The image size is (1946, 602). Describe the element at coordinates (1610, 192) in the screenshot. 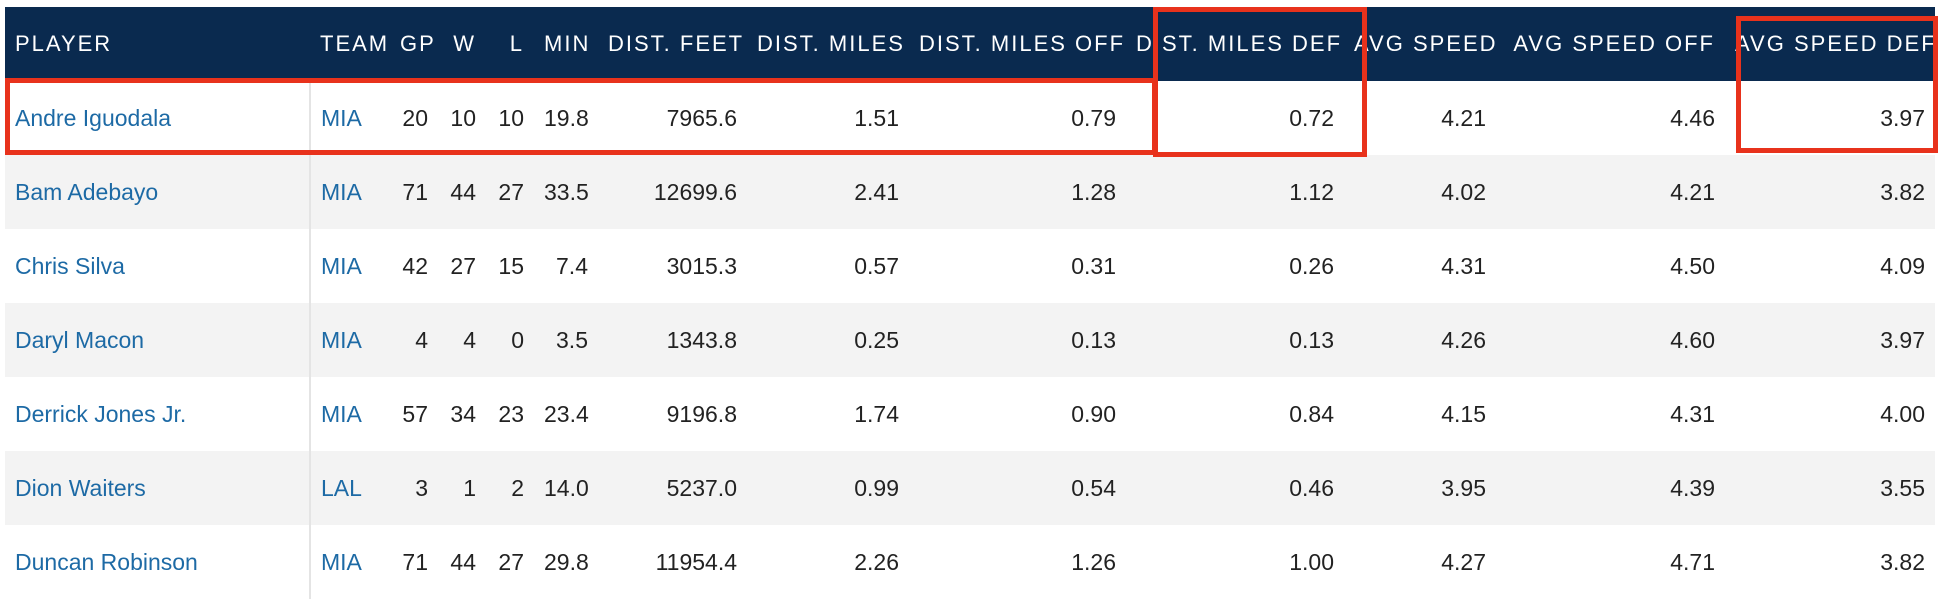

I see `cell-avg-speed-off: 4.21` at that location.